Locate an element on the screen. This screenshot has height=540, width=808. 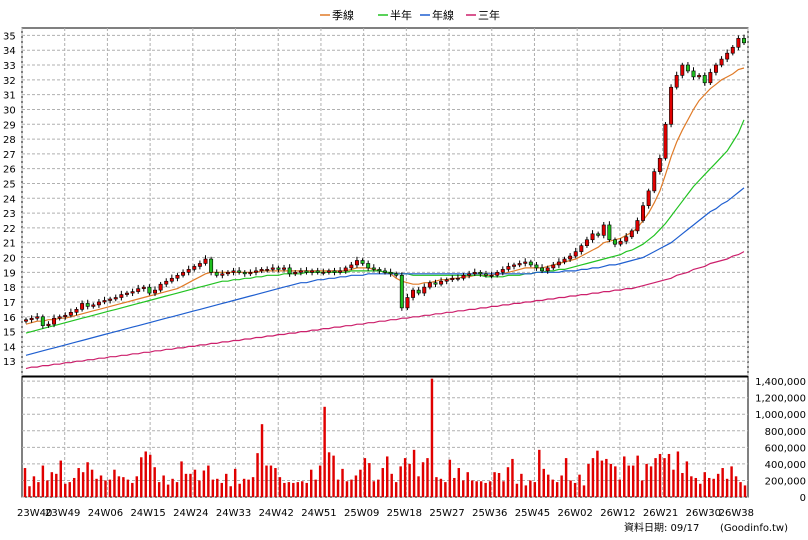
x-tick-label: 26W02 is located at coordinates (575, 513).